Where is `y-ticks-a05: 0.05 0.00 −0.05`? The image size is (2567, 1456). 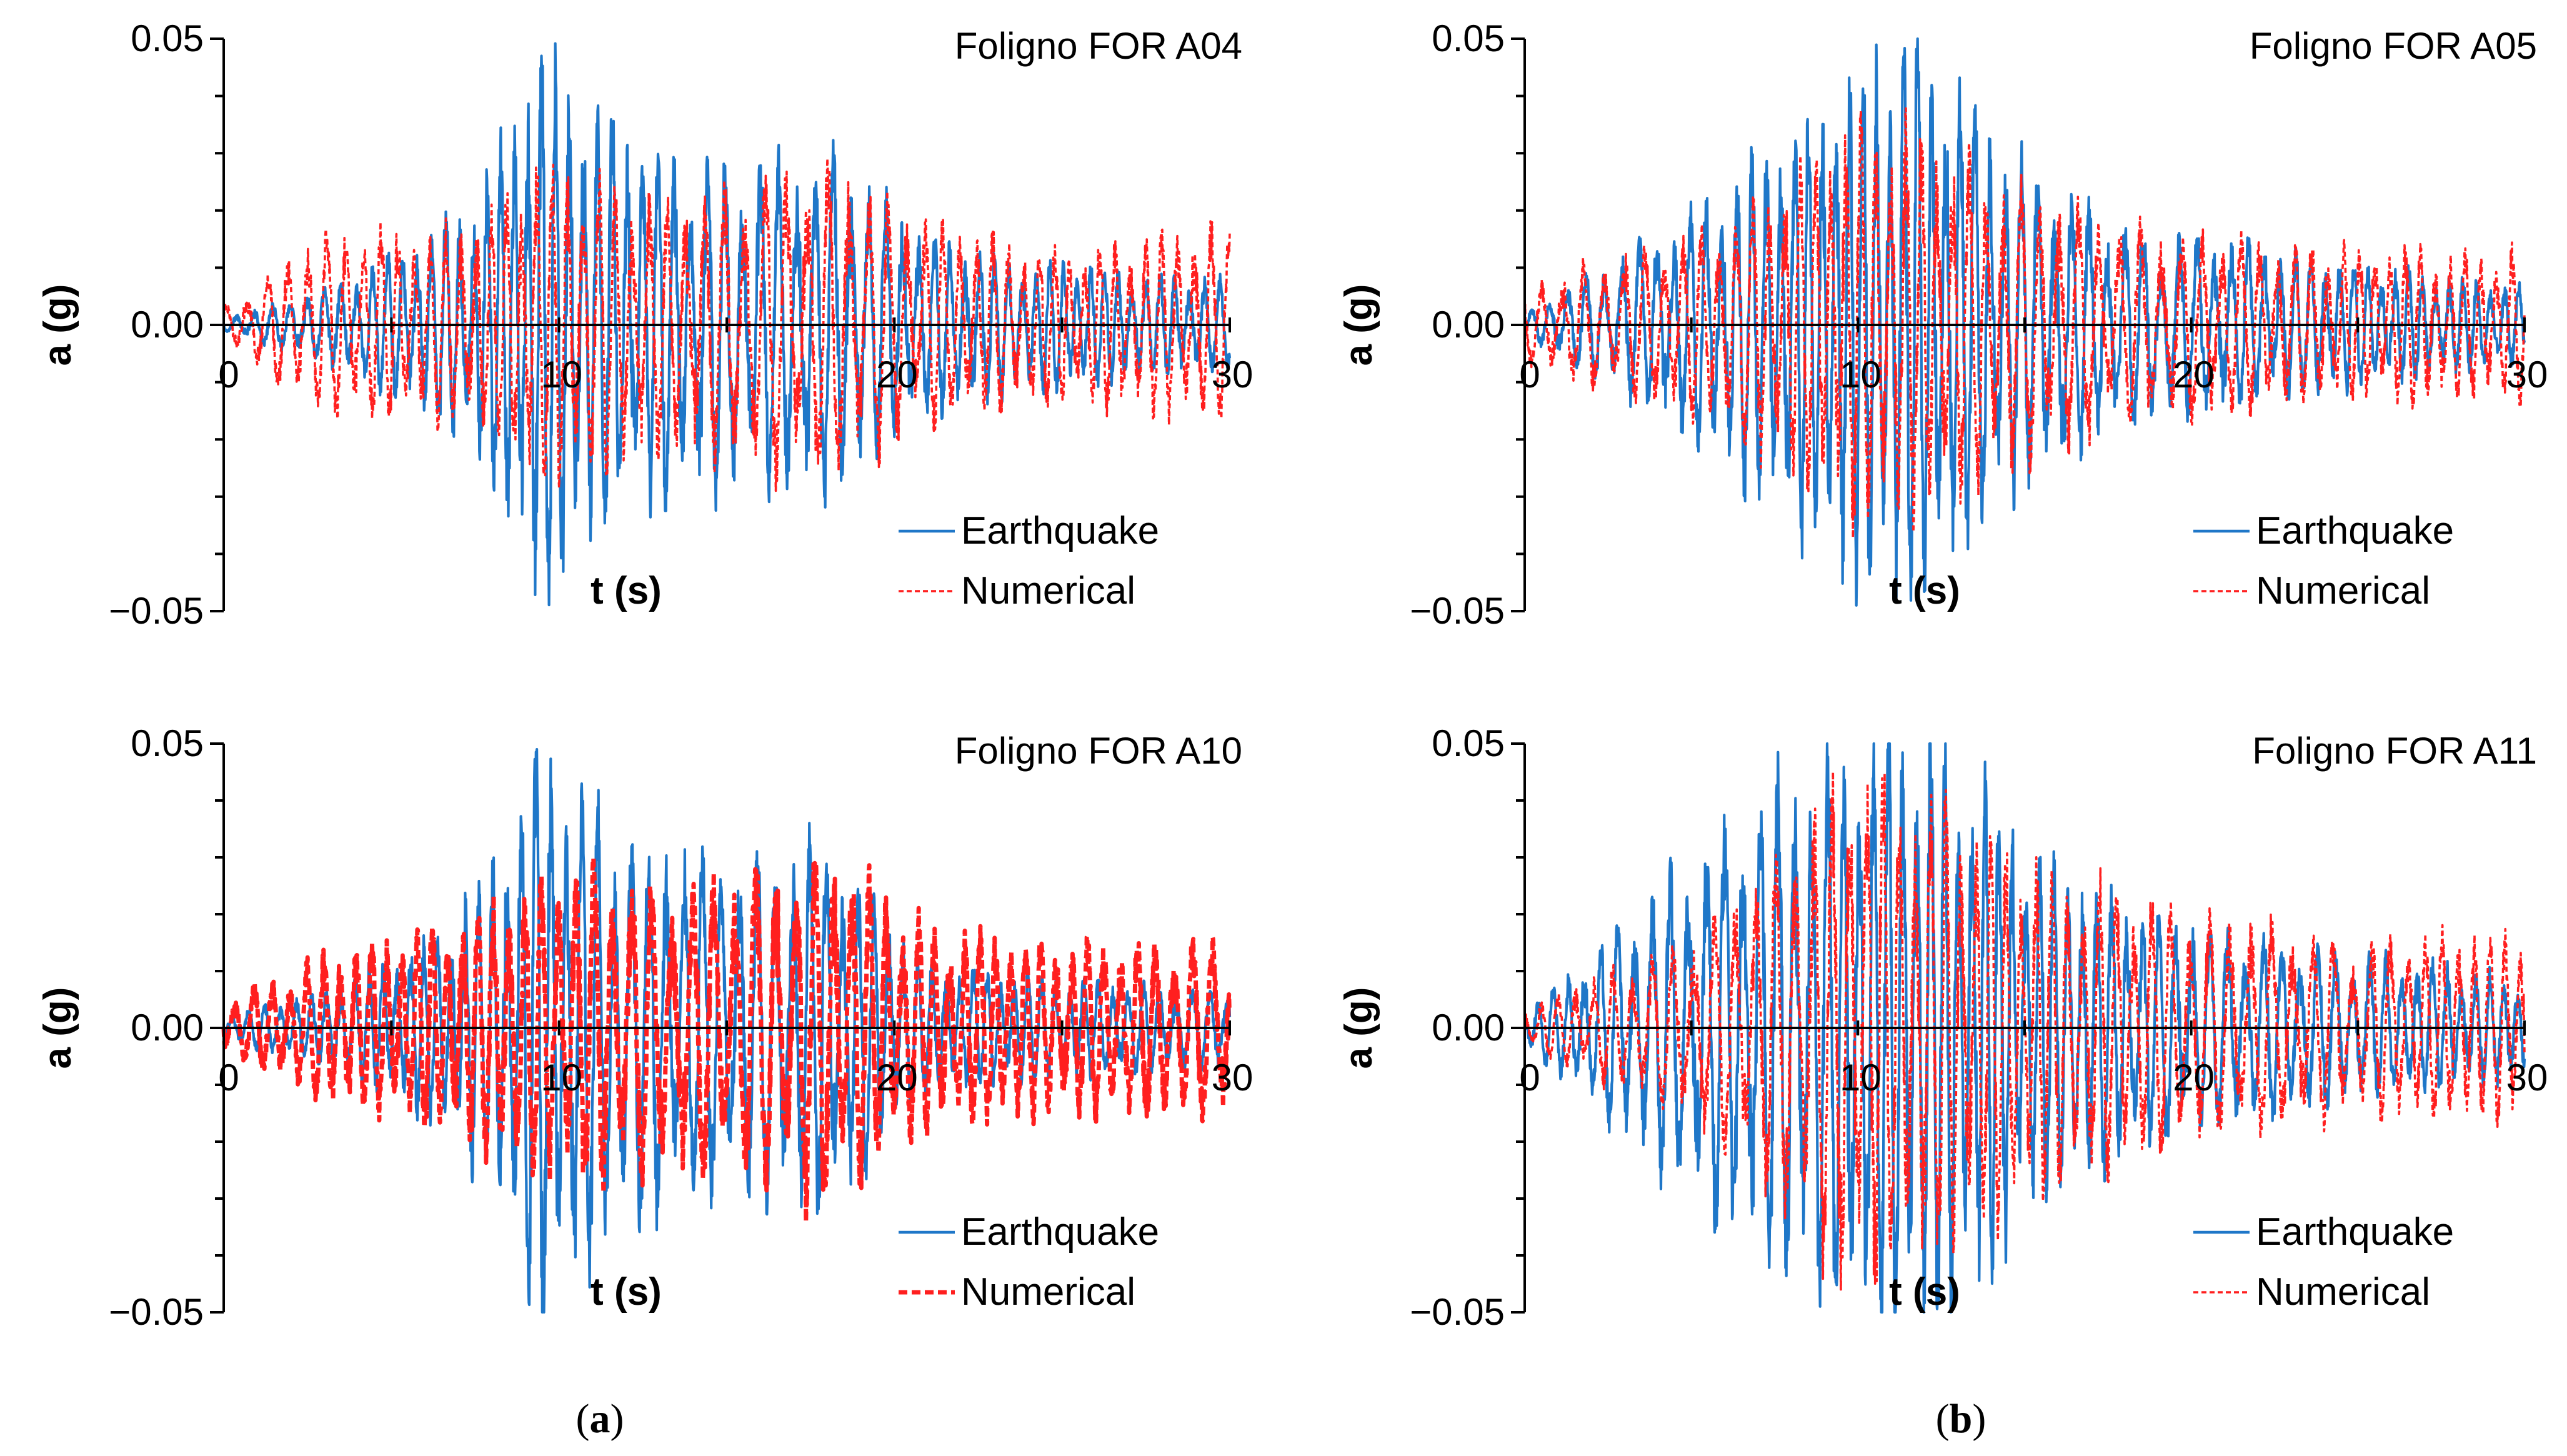
y-ticks-a05: 0.05 0.00 −0.05 is located at coordinates (1467, 324).